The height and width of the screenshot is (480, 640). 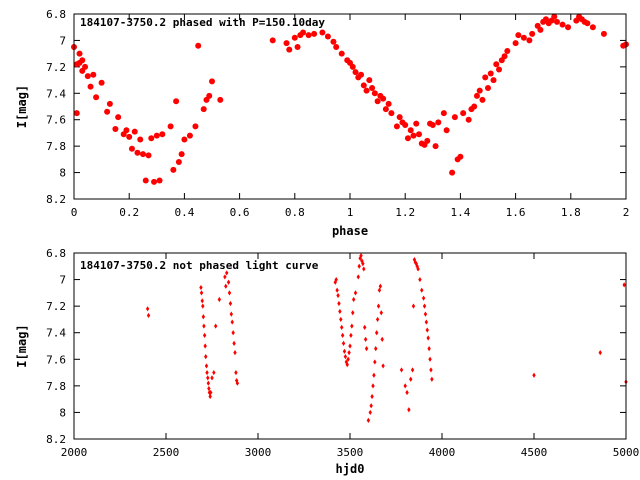 I want to click on unphased-chart-y-tick-label: 7.4, so click(x=56, y=333).